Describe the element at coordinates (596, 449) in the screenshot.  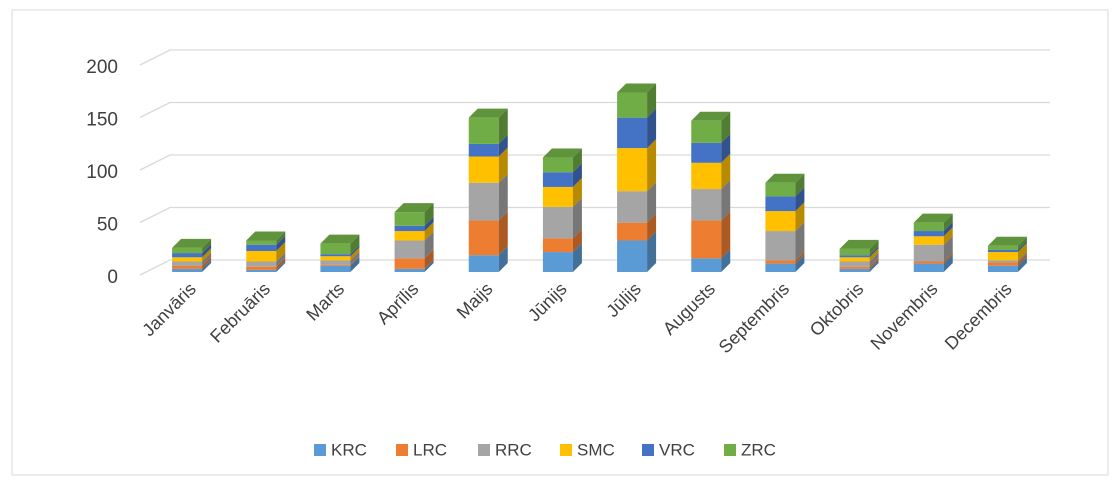
I see `legend-label: SMC` at that location.